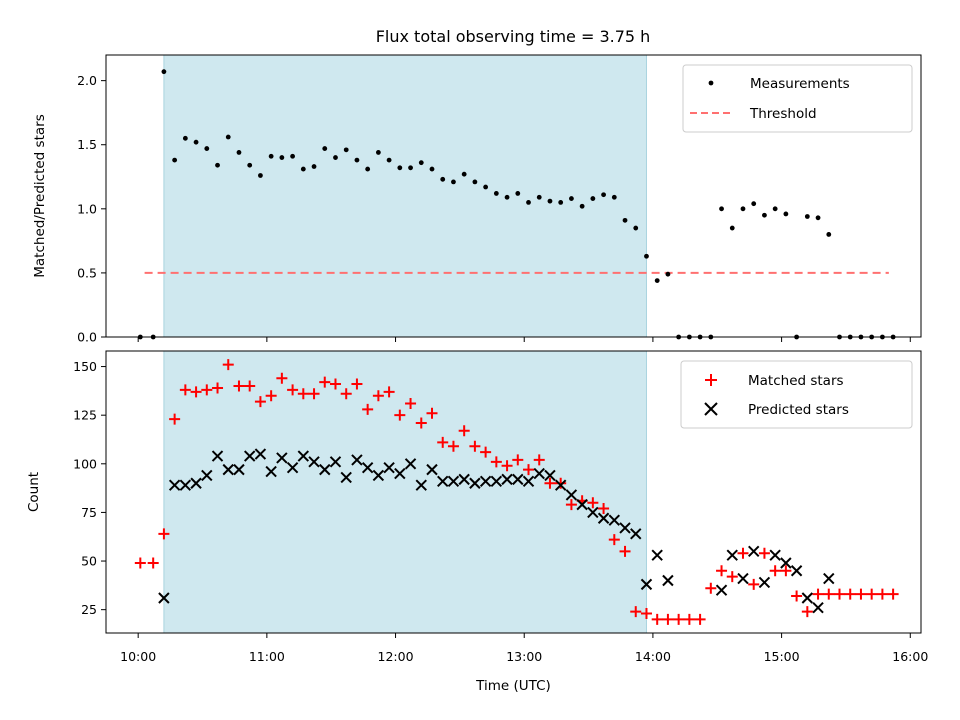 This screenshot has width=960, height=720. Describe the element at coordinates (89, 561) in the screenshot. I see `bottom-ytick-label: 50` at that location.